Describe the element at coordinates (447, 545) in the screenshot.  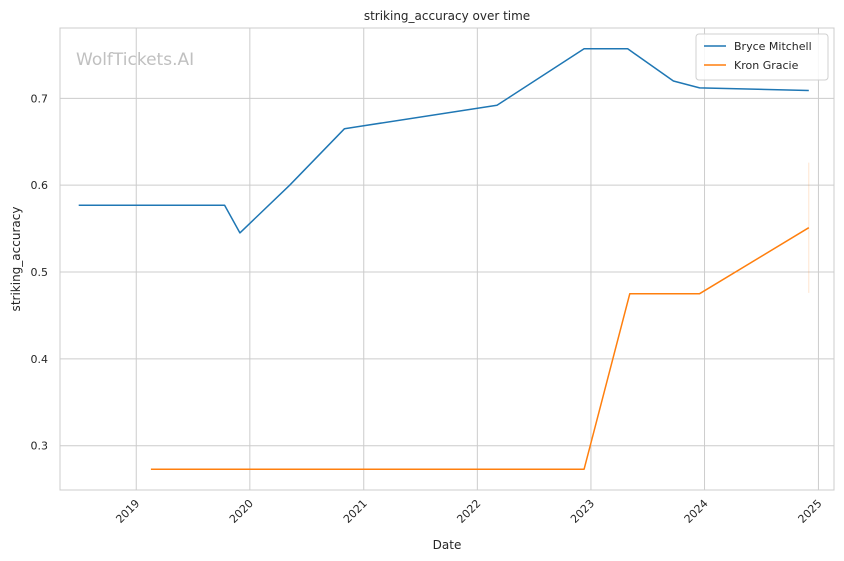
I see `x-axis-label: Date` at that location.